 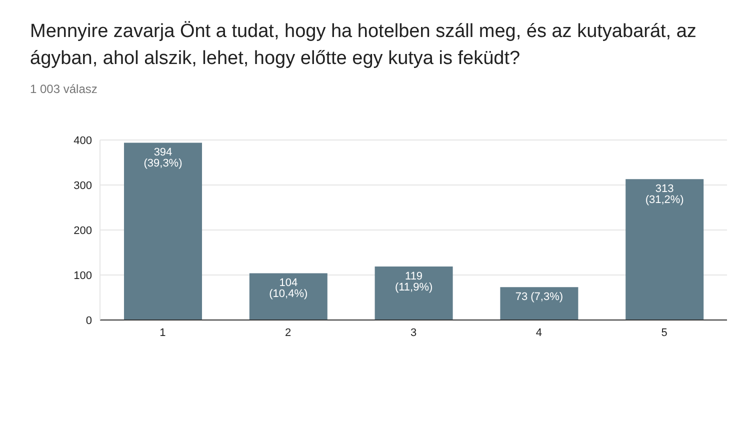 I want to click on y-tick-label: 100, so click(x=83, y=276).